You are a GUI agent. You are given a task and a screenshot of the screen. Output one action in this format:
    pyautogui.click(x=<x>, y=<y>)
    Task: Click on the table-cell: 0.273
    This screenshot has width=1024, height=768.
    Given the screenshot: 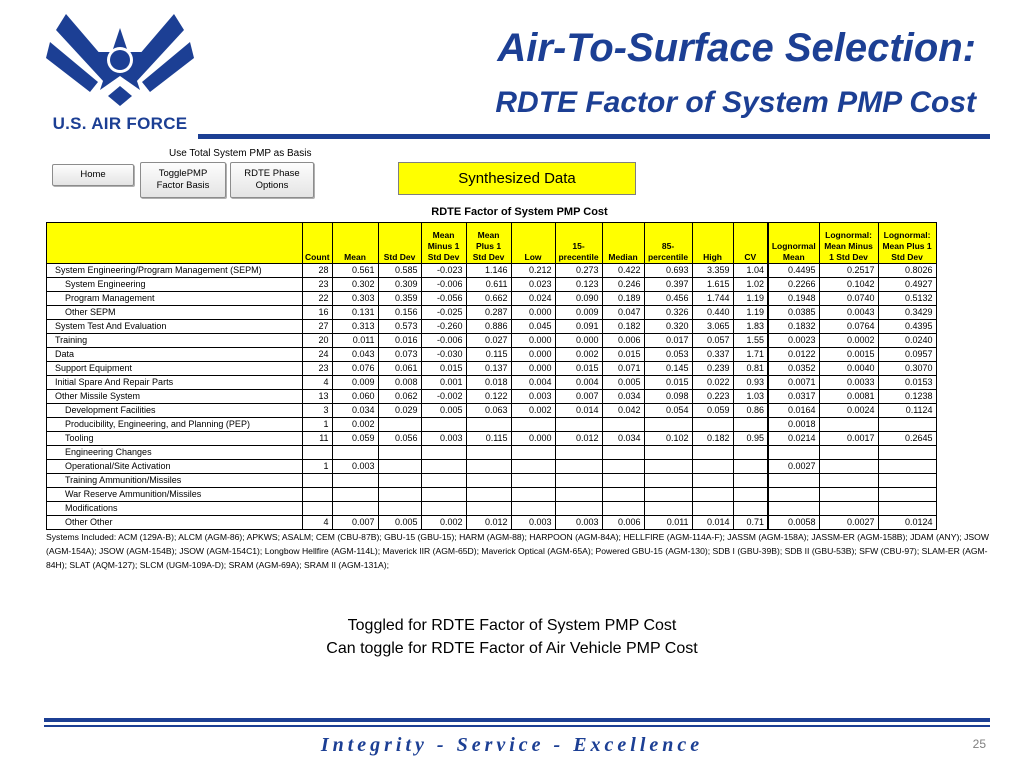 What is the action you would take?
    pyautogui.click(x=578, y=270)
    